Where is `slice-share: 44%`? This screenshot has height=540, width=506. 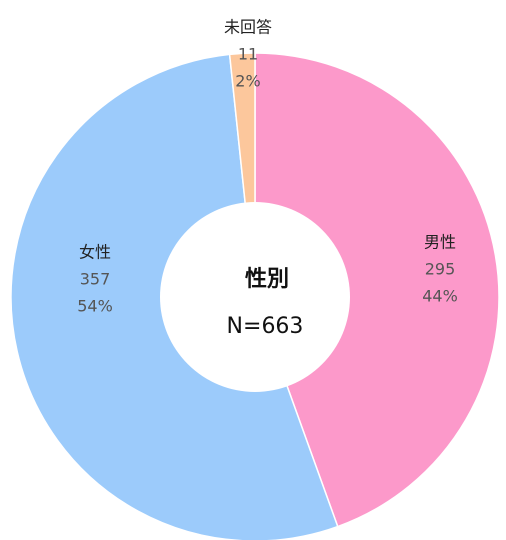 slice-share: 44% is located at coordinates (440, 296).